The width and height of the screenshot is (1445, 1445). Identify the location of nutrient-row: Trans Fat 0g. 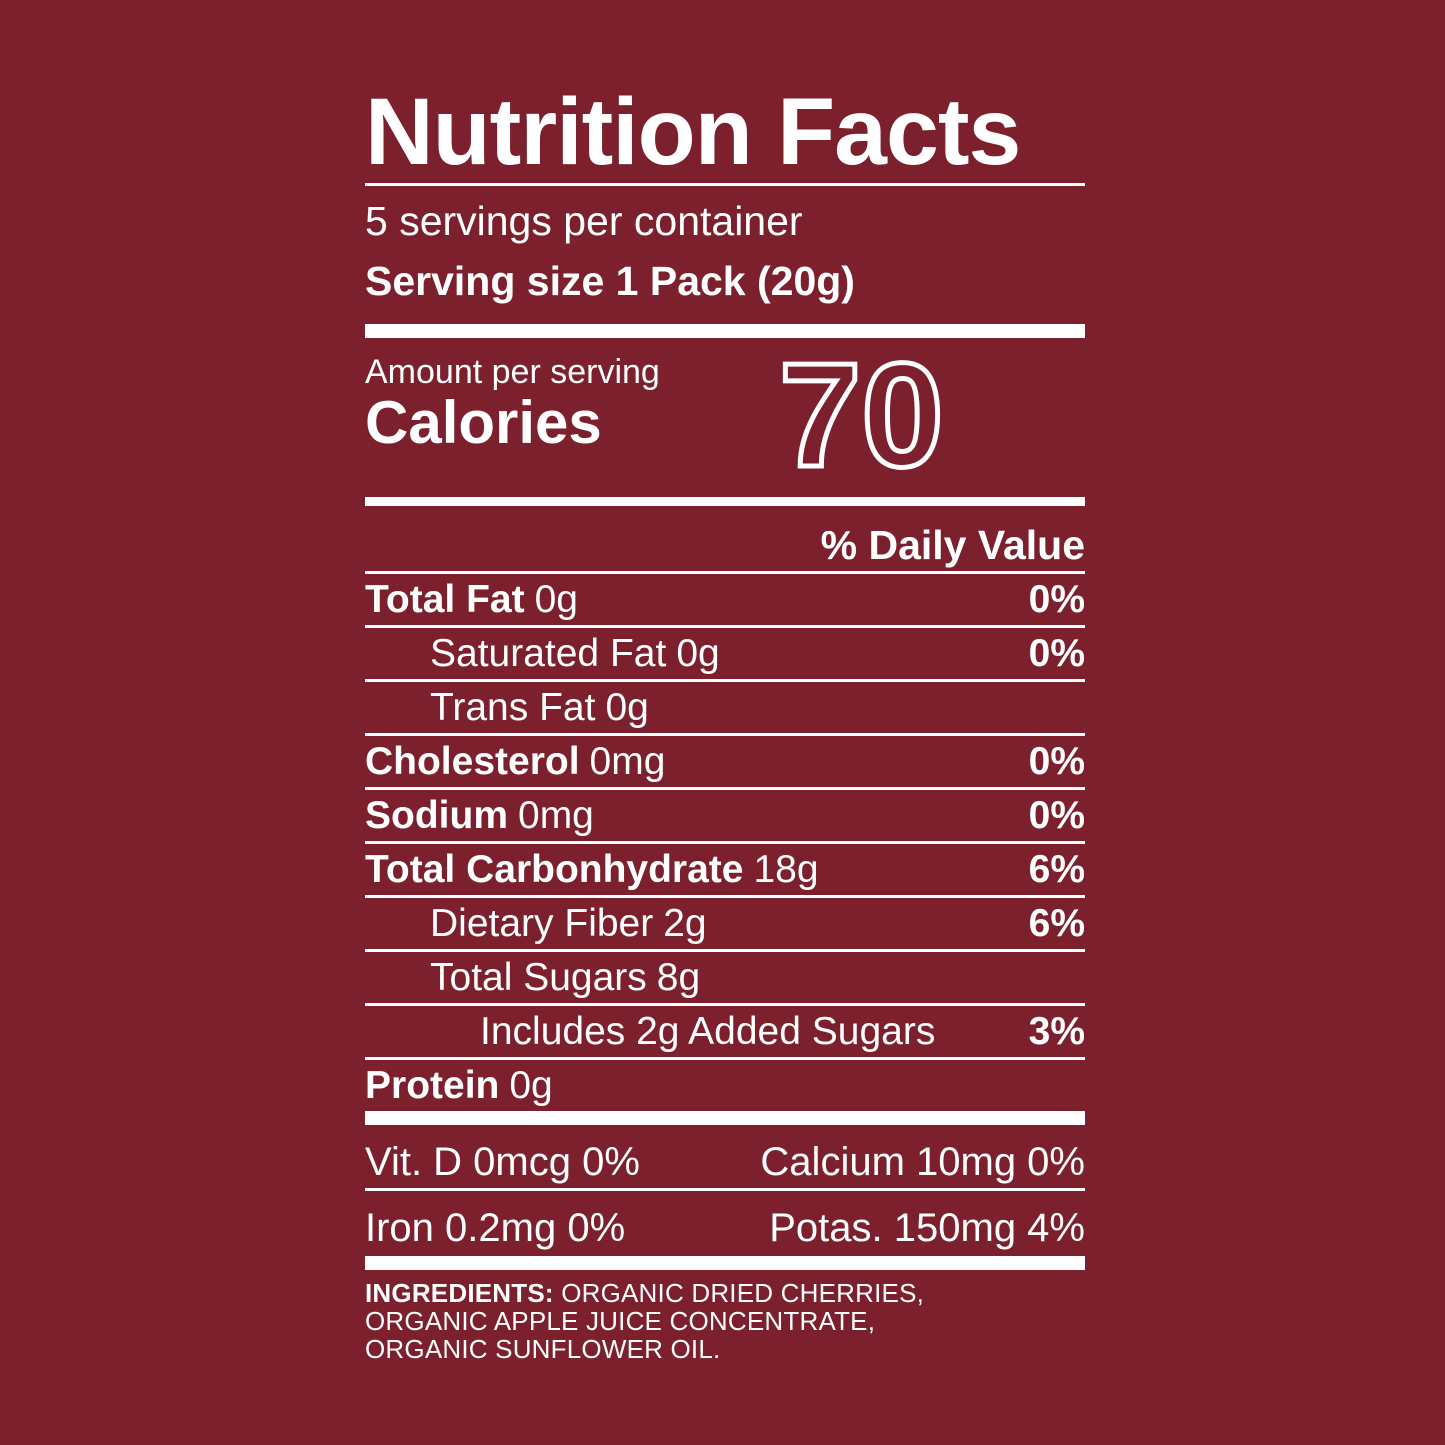
(725, 707).